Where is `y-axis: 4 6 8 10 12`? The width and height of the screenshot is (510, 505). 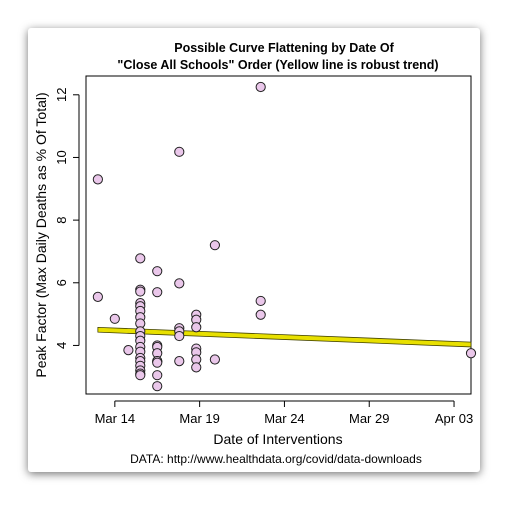
y-axis: 4 6 8 10 12 is located at coordinates (67, 218).